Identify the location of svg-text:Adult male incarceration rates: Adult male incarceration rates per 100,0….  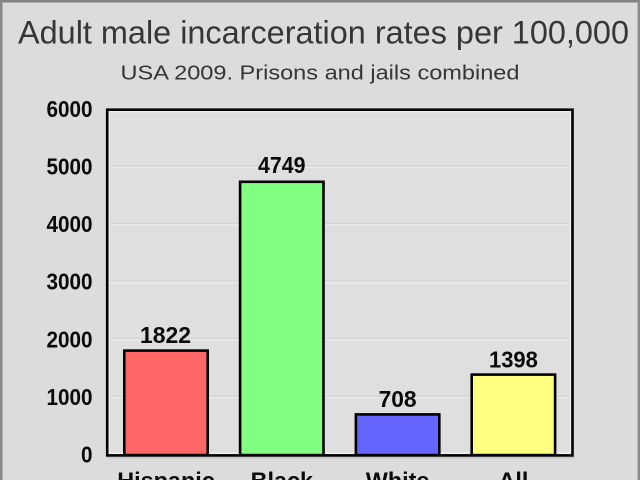
(323, 33).